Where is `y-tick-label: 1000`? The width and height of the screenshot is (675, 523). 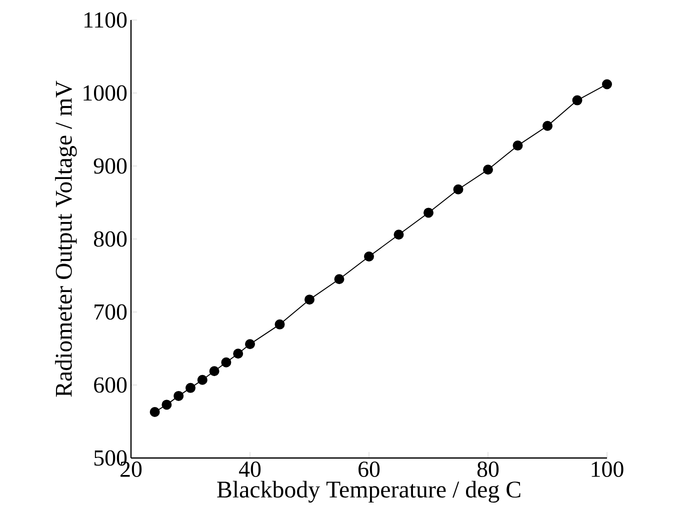 y-tick-label: 1000 is located at coordinates (105, 93).